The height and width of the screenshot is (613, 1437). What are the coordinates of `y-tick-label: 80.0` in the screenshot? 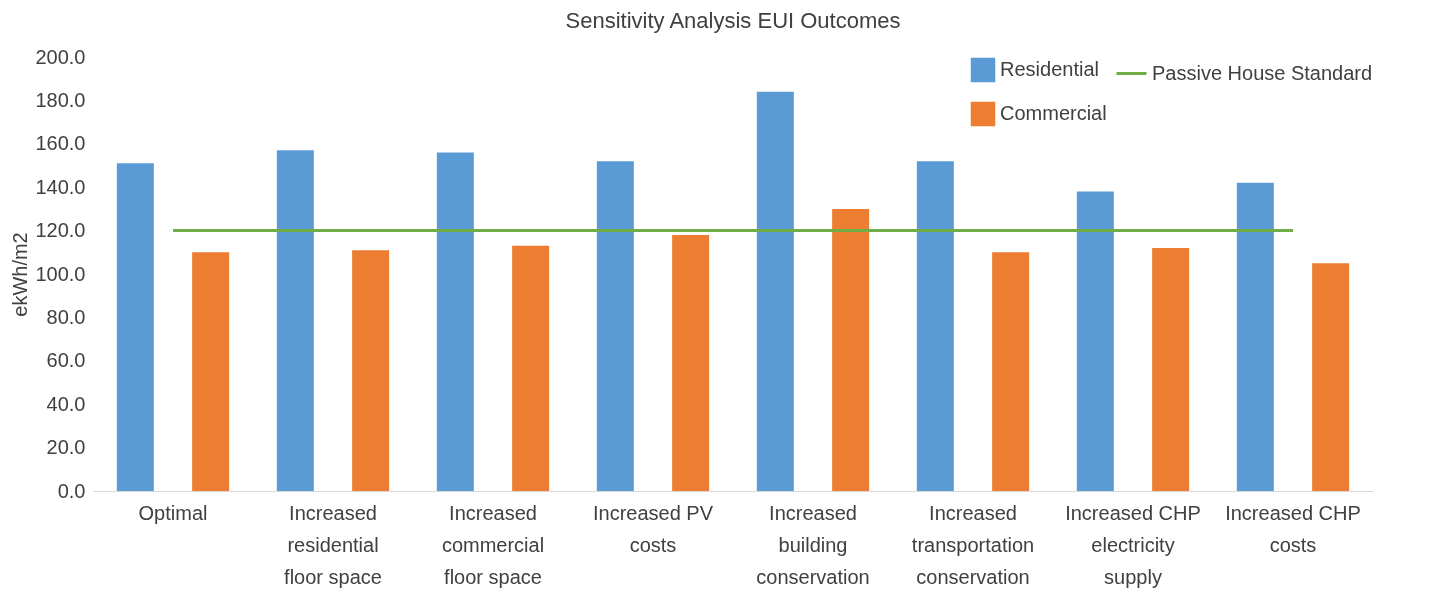 It's located at (66, 316).